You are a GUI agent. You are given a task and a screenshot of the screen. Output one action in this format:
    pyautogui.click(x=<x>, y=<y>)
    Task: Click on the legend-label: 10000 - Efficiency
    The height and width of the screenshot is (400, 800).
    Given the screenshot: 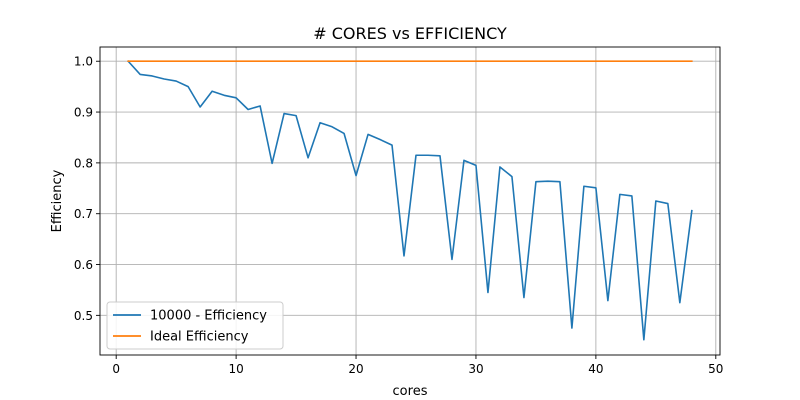 What is the action you would take?
    pyautogui.click(x=208, y=316)
    